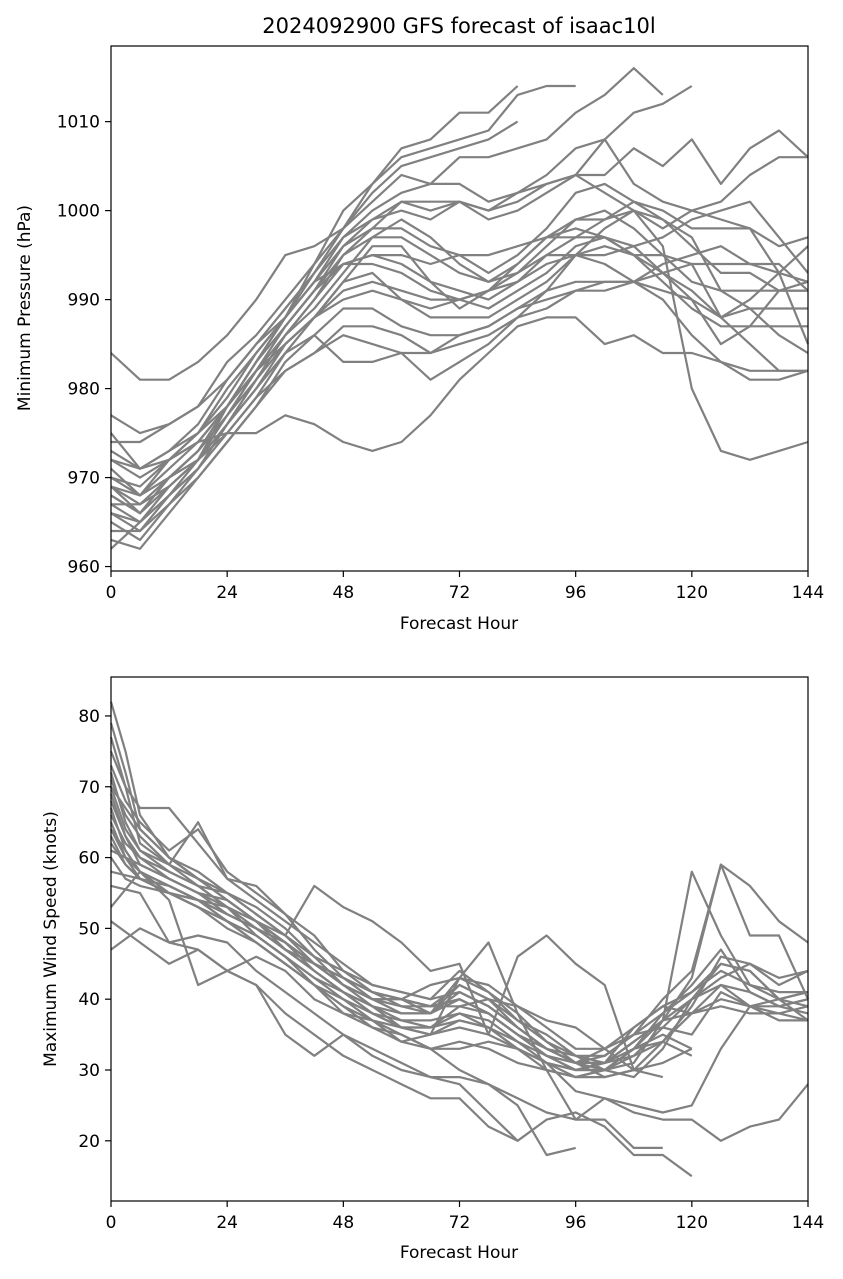 The image size is (843, 1279). Describe the element at coordinates (808, 593) in the screenshot. I see `pressure-x-tick-label: 144` at that location.